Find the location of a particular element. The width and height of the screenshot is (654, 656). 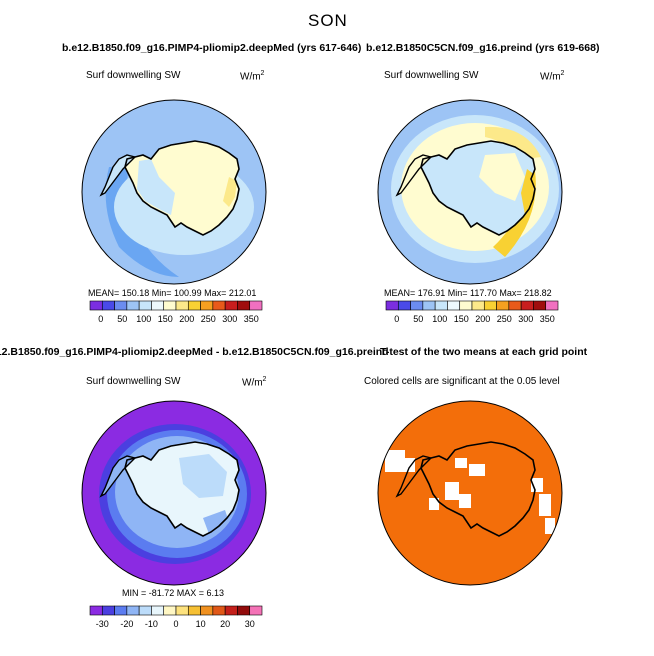

west-antarctica-field is located at coordinates (156, 187).